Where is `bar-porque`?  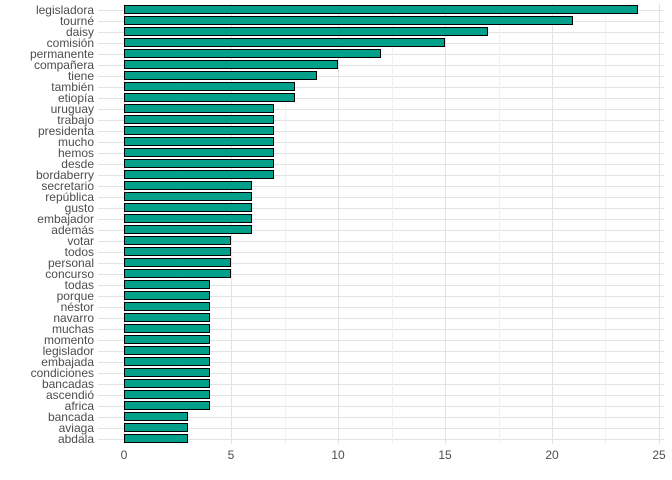
bar-porque is located at coordinates (167, 295).